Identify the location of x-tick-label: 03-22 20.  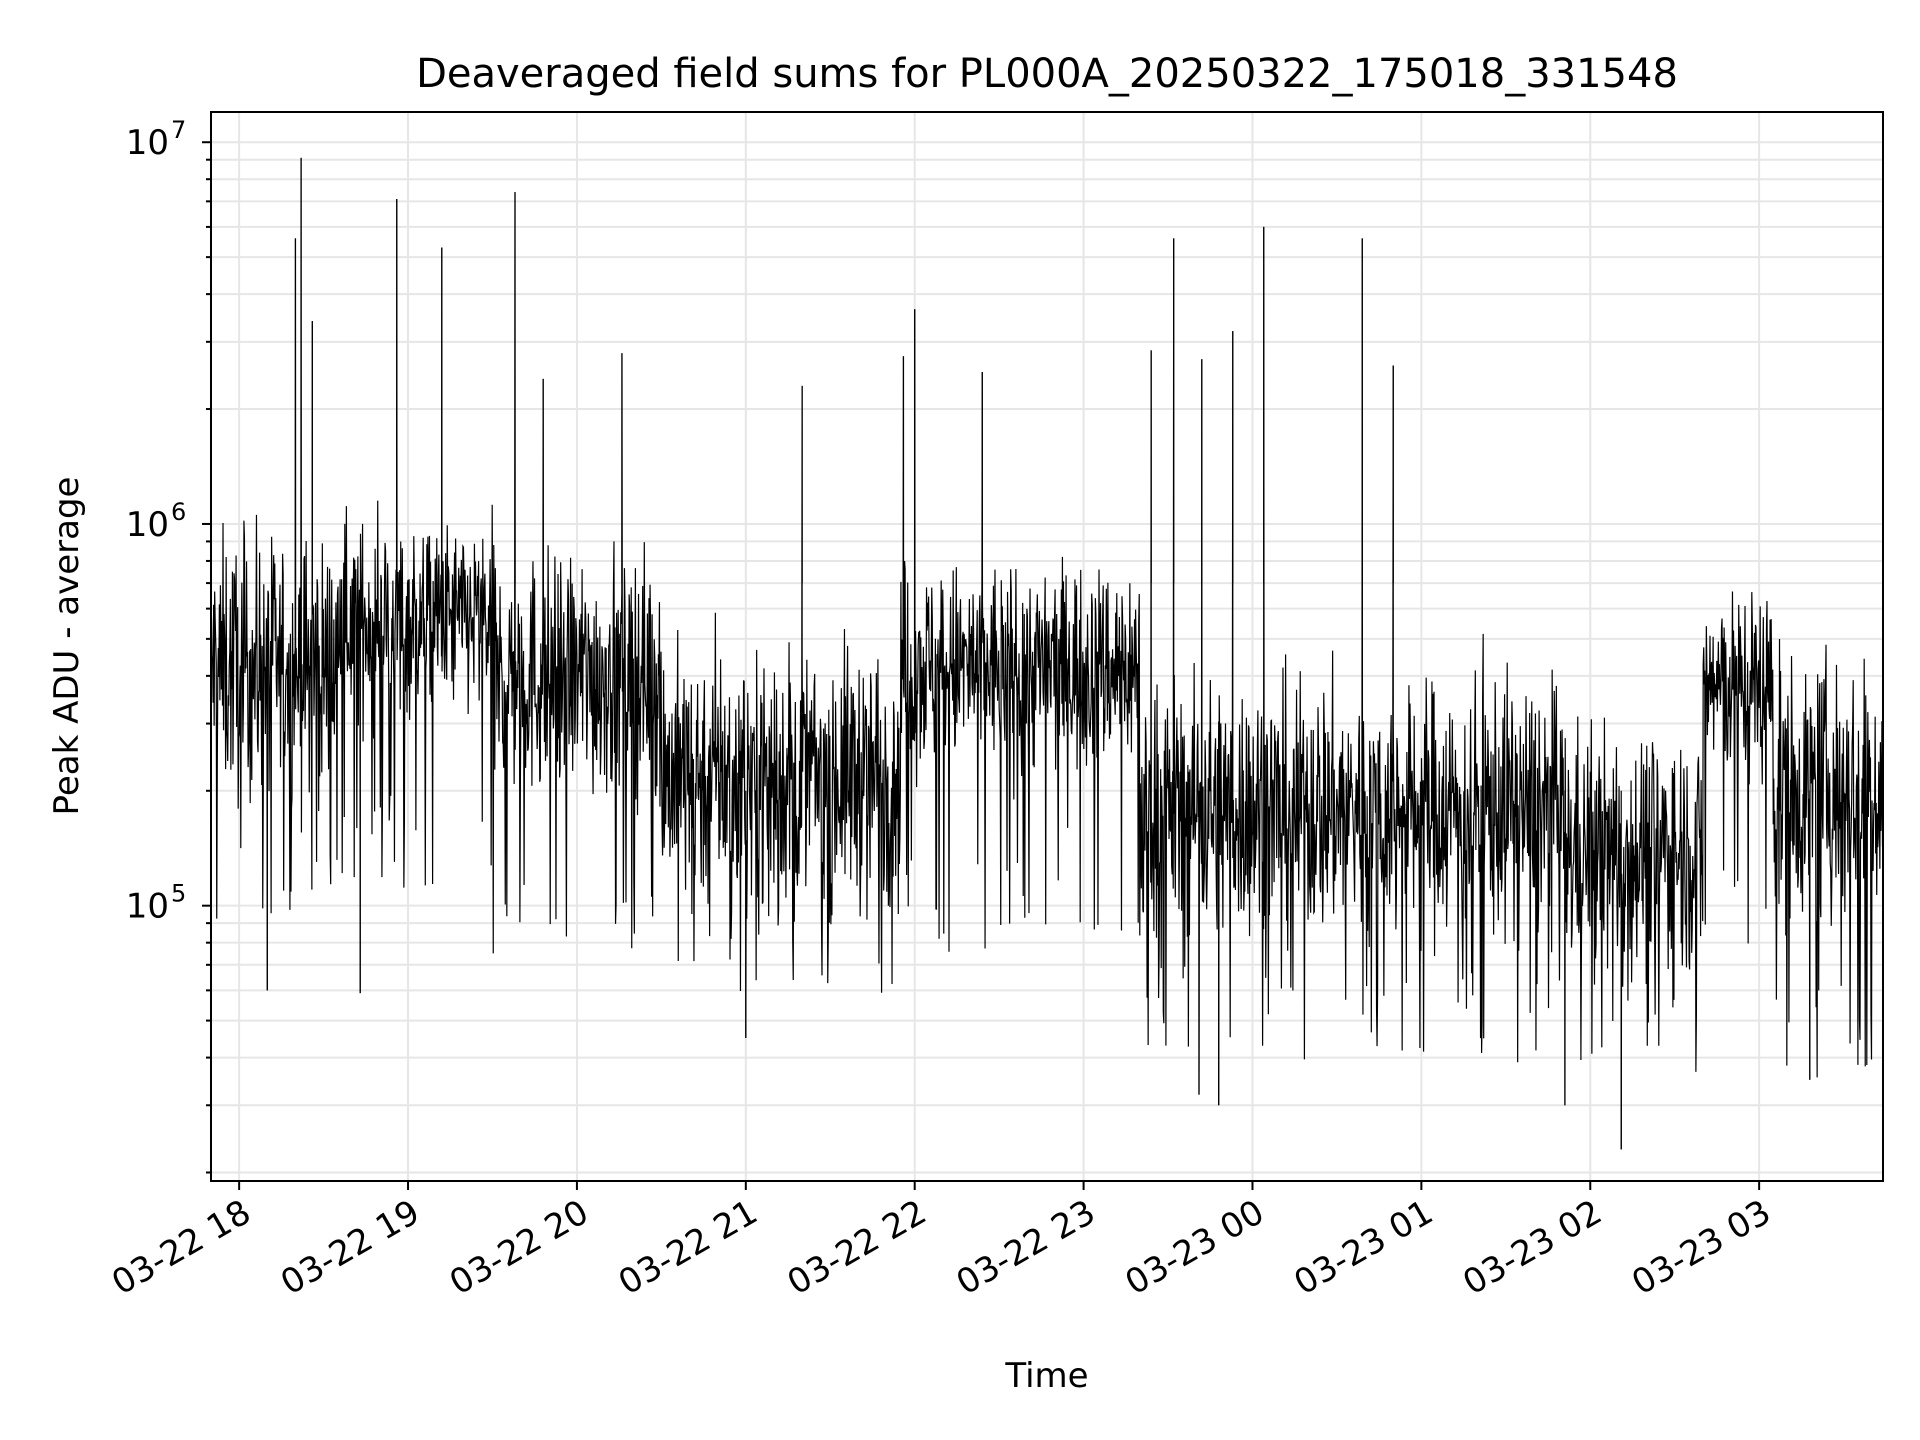
(519, 1247).